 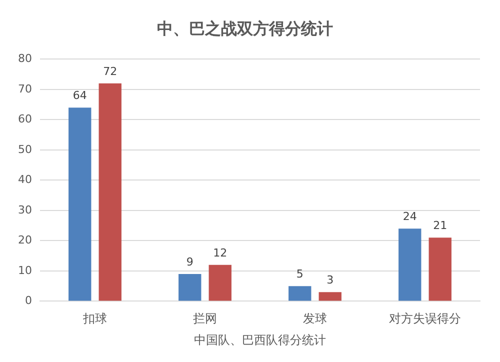 What do you see at coordinates (25, 119) in the screenshot?
I see `y-tick-label: 60` at bounding box center [25, 119].